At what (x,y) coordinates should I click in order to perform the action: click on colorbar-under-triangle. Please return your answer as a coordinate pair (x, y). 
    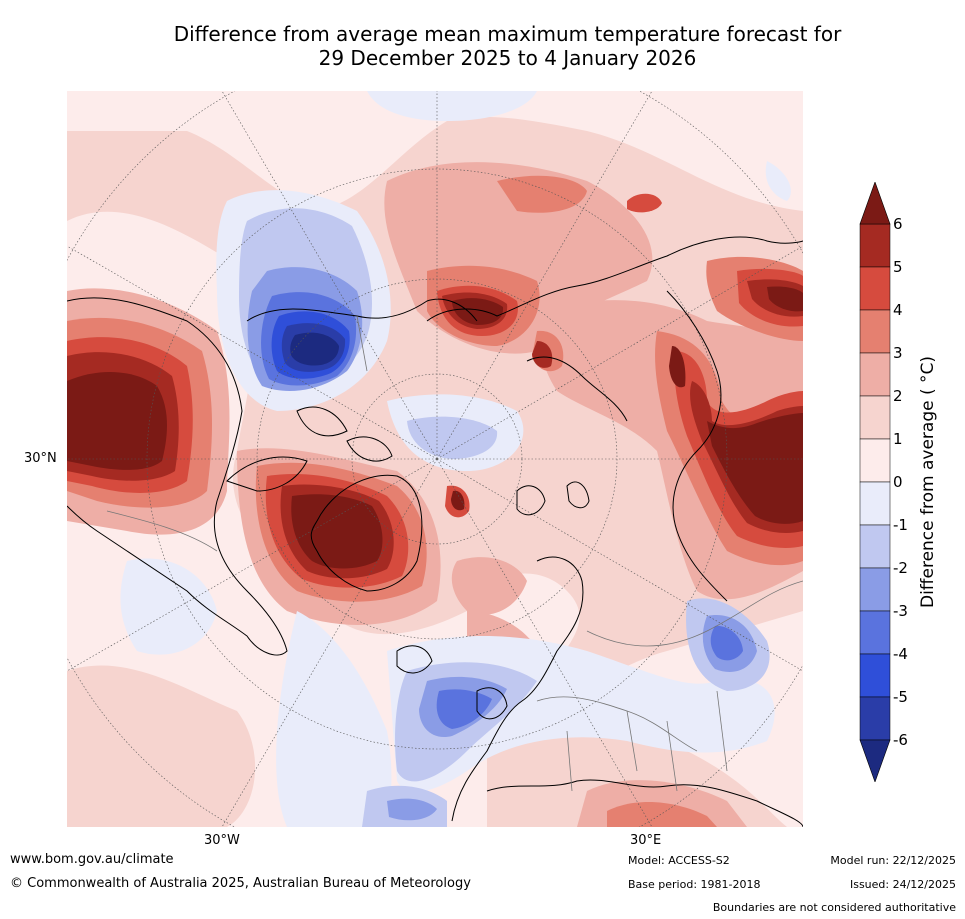
    Looking at the image, I should click on (875, 761).